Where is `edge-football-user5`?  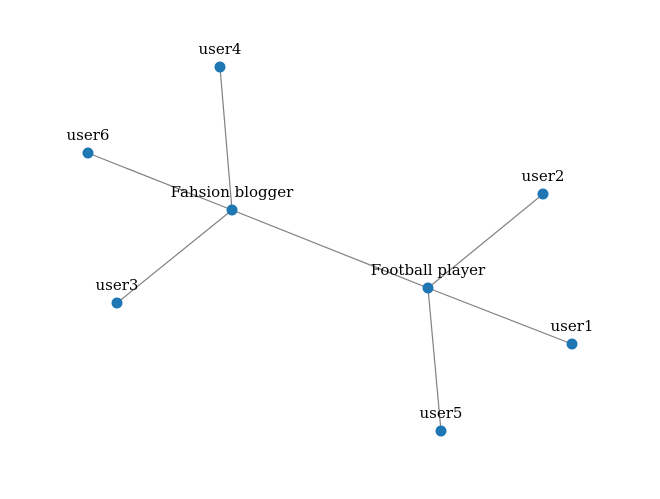 edge-football-user5 is located at coordinates (434, 359).